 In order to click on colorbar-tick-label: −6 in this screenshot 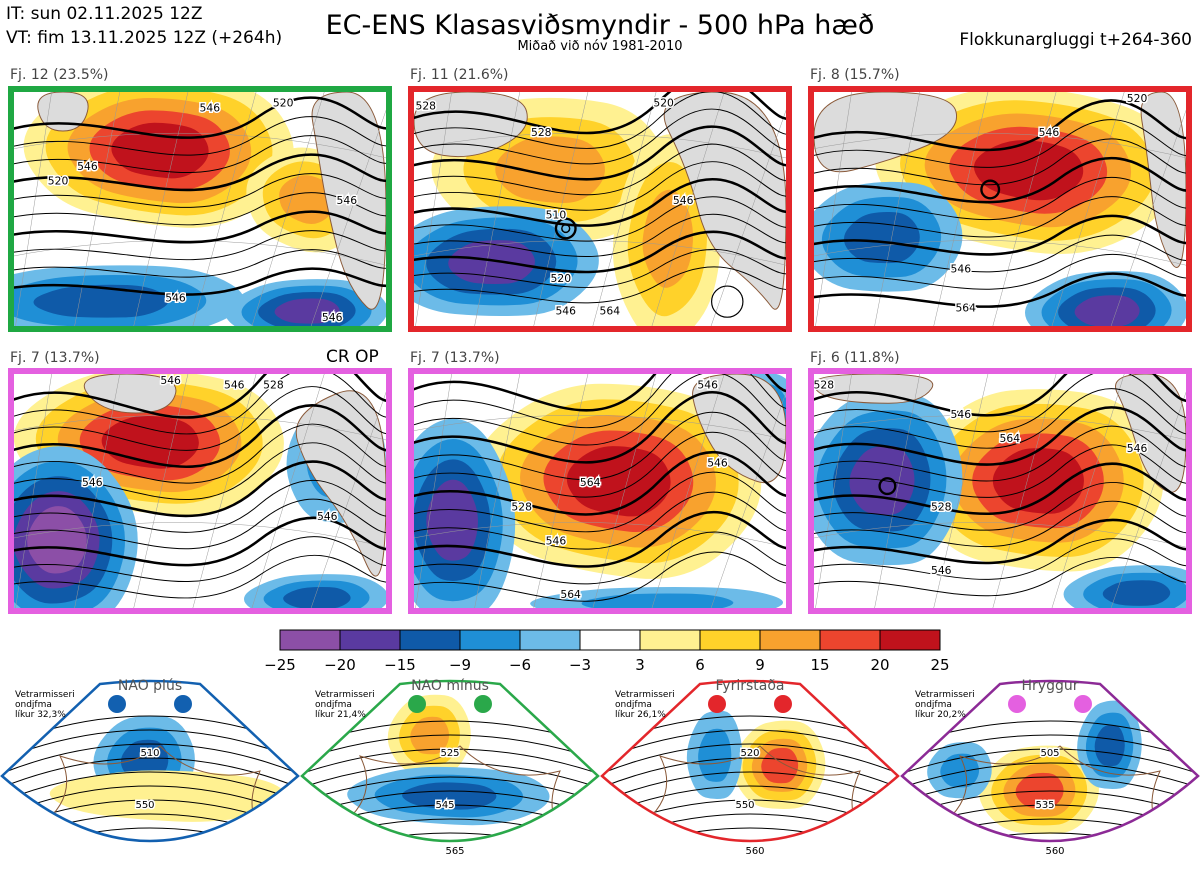, I will do `click(520, 665)`.